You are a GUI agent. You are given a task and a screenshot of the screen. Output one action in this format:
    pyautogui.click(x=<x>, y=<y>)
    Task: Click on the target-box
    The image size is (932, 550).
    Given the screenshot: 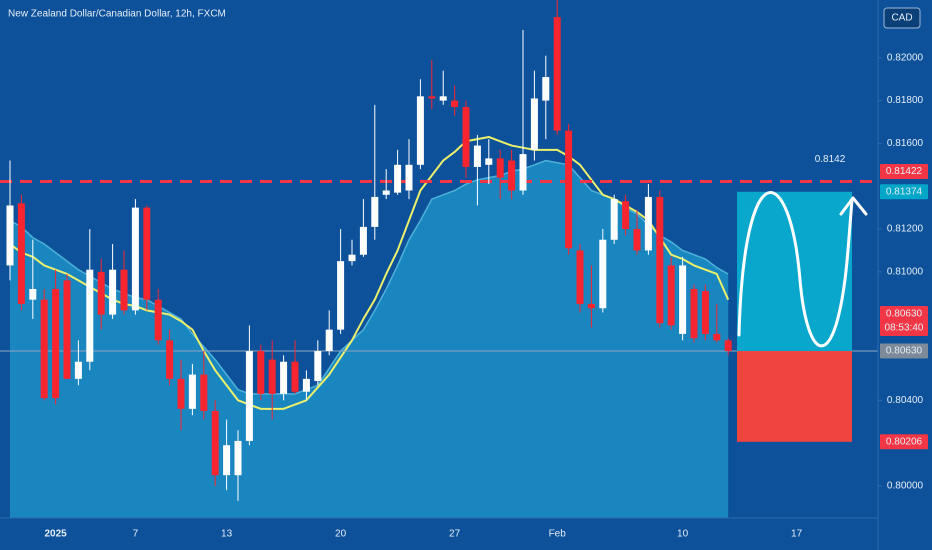 What is the action you would take?
    pyautogui.click(x=794, y=271)
    